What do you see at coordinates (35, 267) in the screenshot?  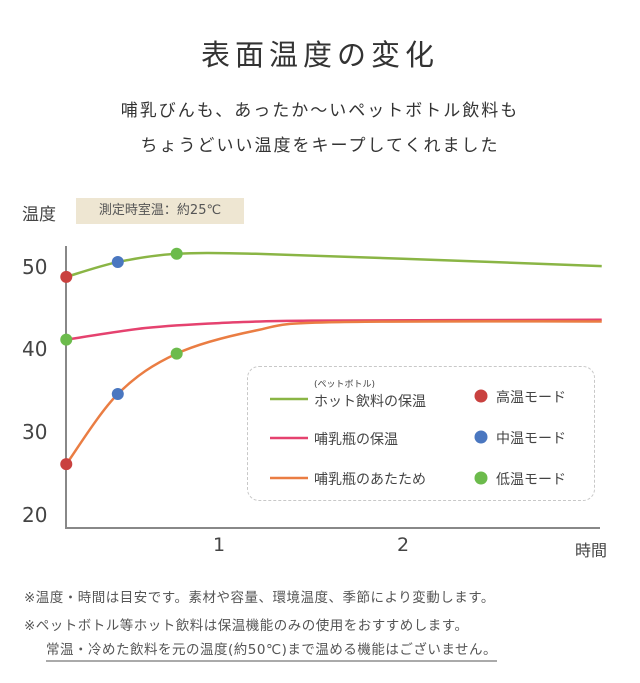 I see `y-tick-label: 50` at bounding box center [35, 267].